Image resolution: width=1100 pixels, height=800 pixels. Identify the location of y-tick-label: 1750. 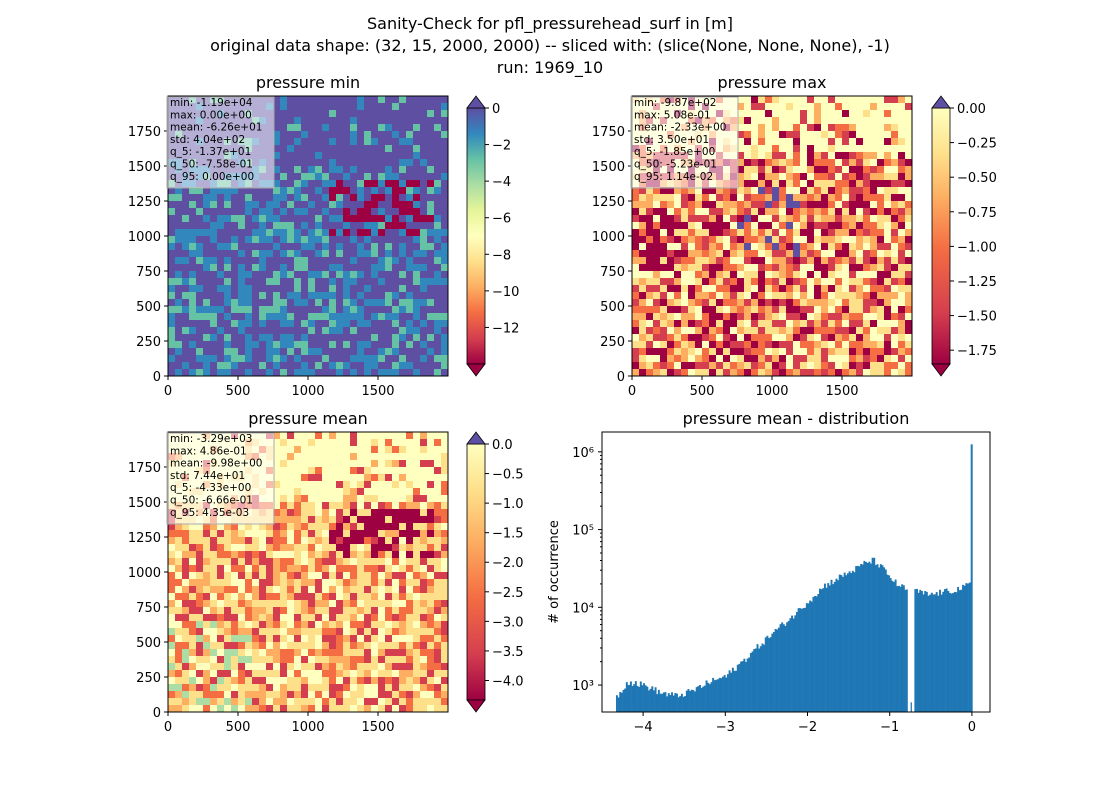
(144, 468).